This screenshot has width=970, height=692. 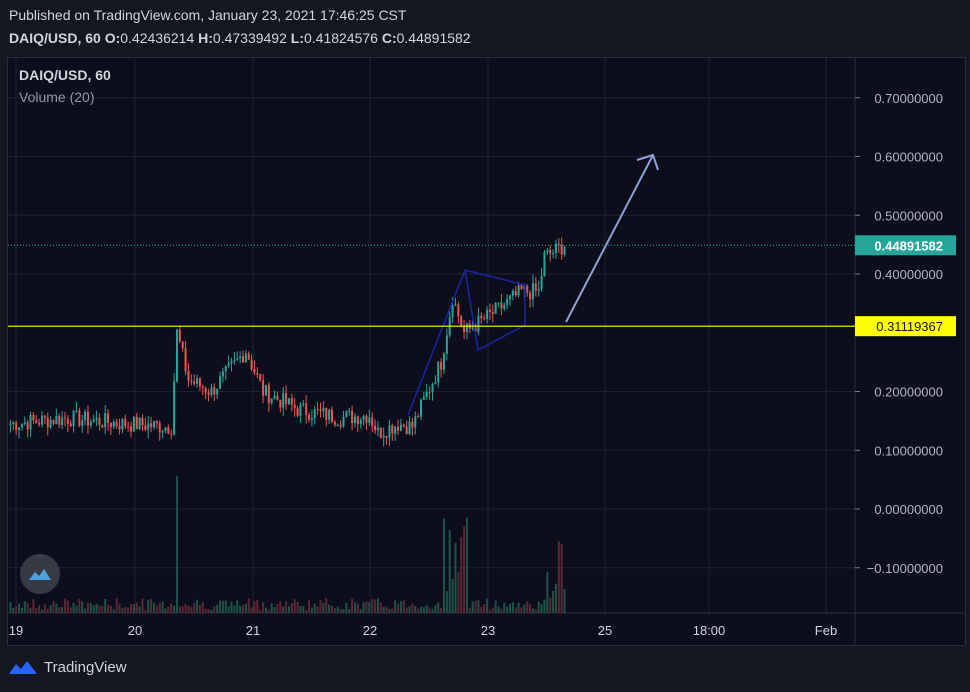 I want to click on price-tick-label: 0.40000000, so click(x=908, y=274).